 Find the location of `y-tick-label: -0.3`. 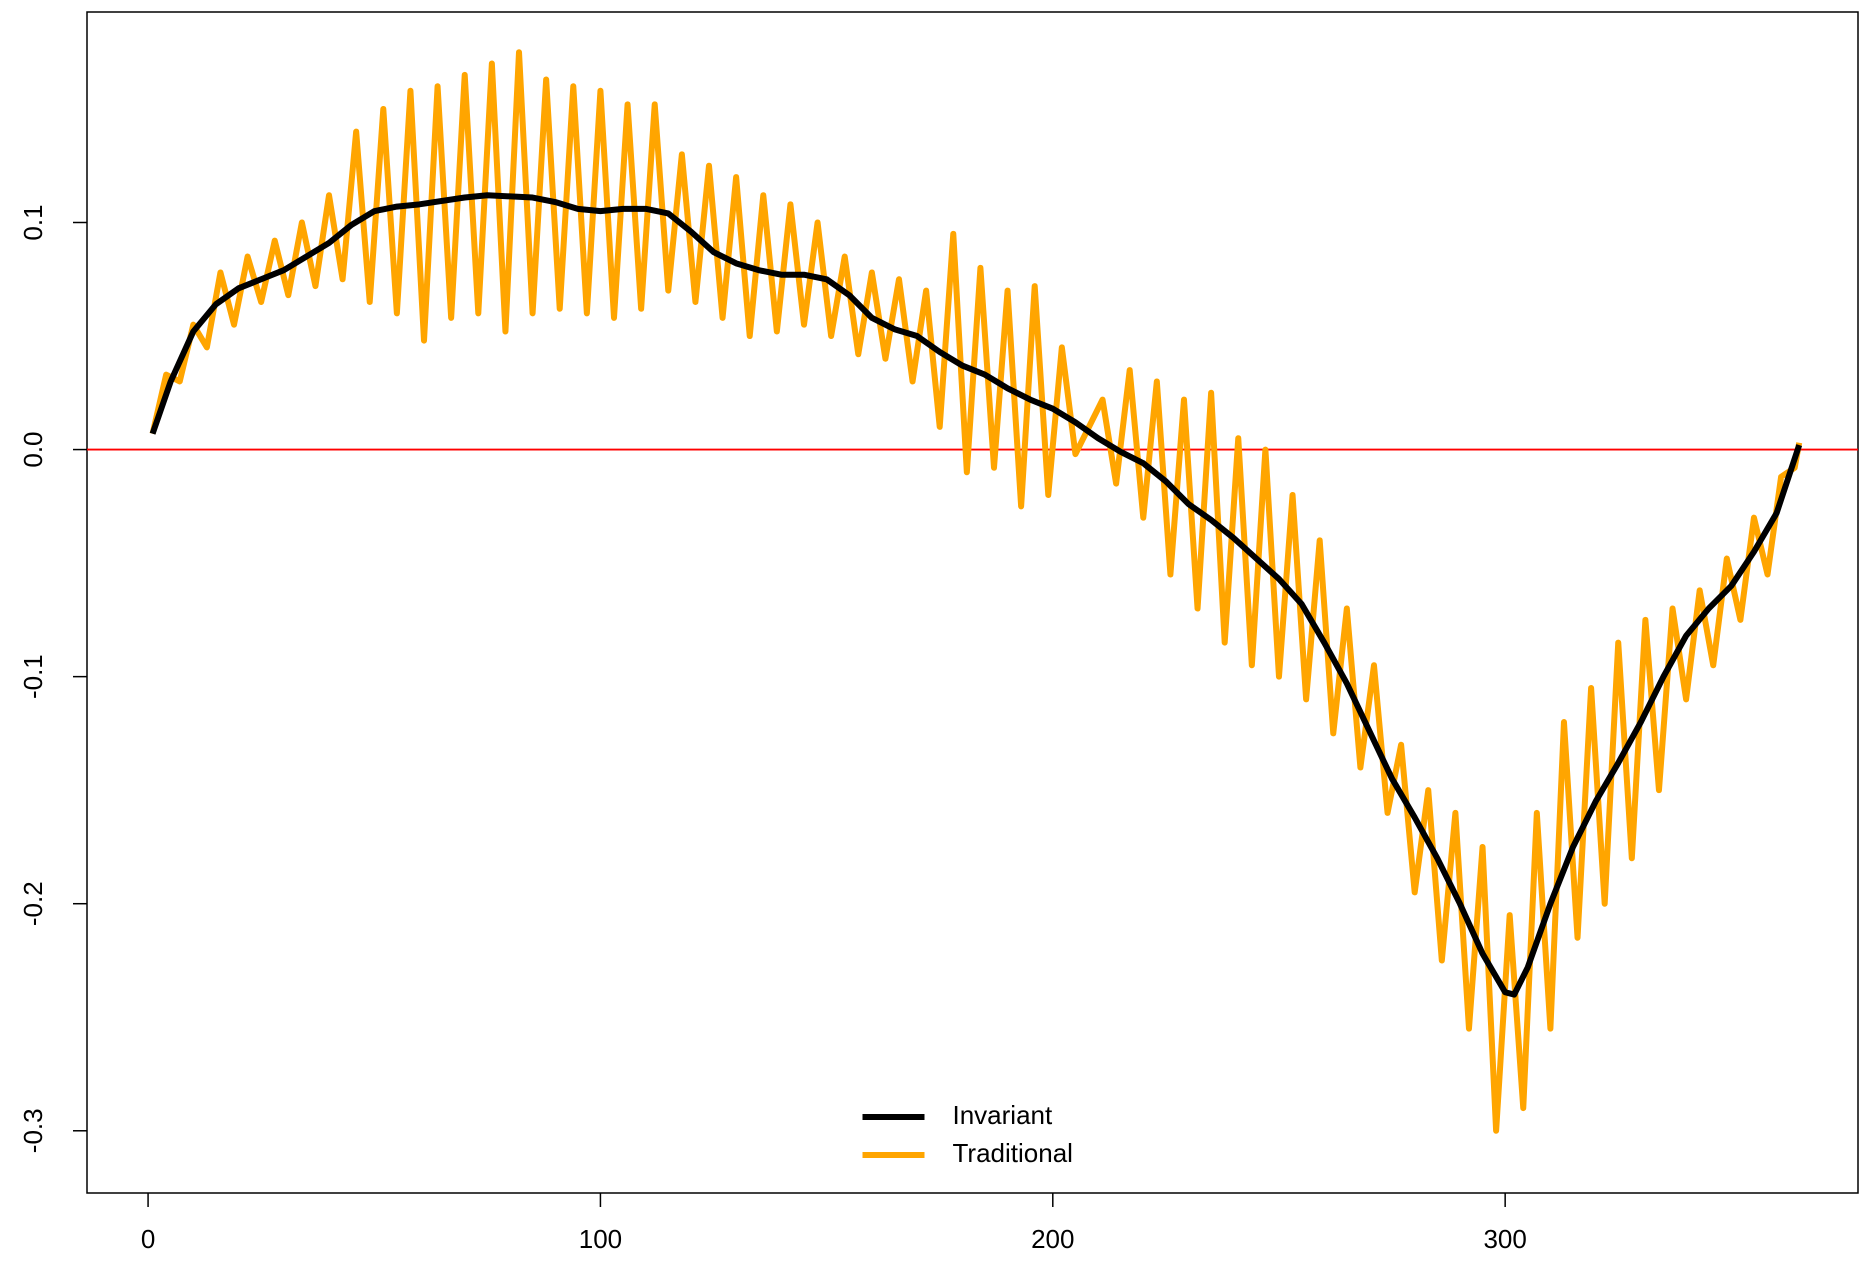

y-tick-label: -0.3 is located at coordinates (33, 1130).